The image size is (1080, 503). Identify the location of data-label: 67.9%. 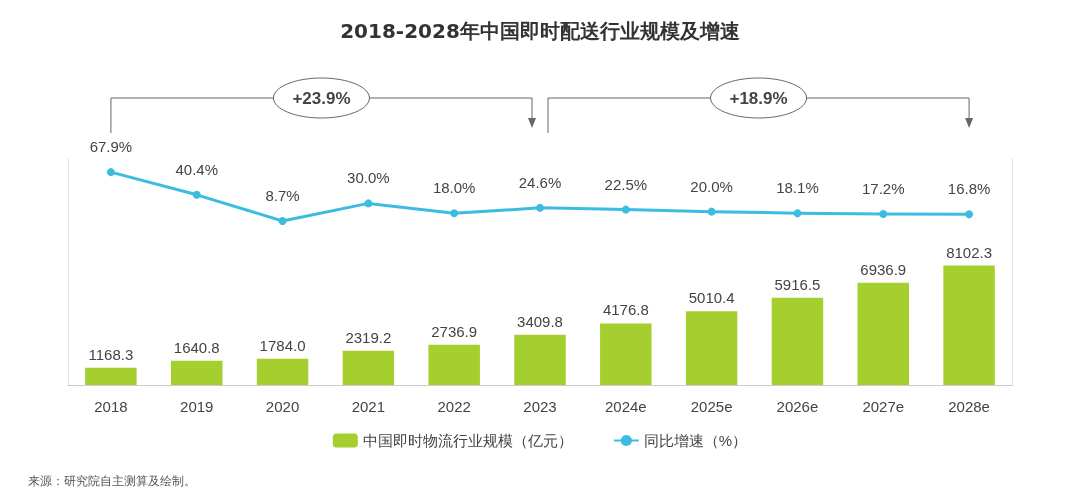
(111, 147).